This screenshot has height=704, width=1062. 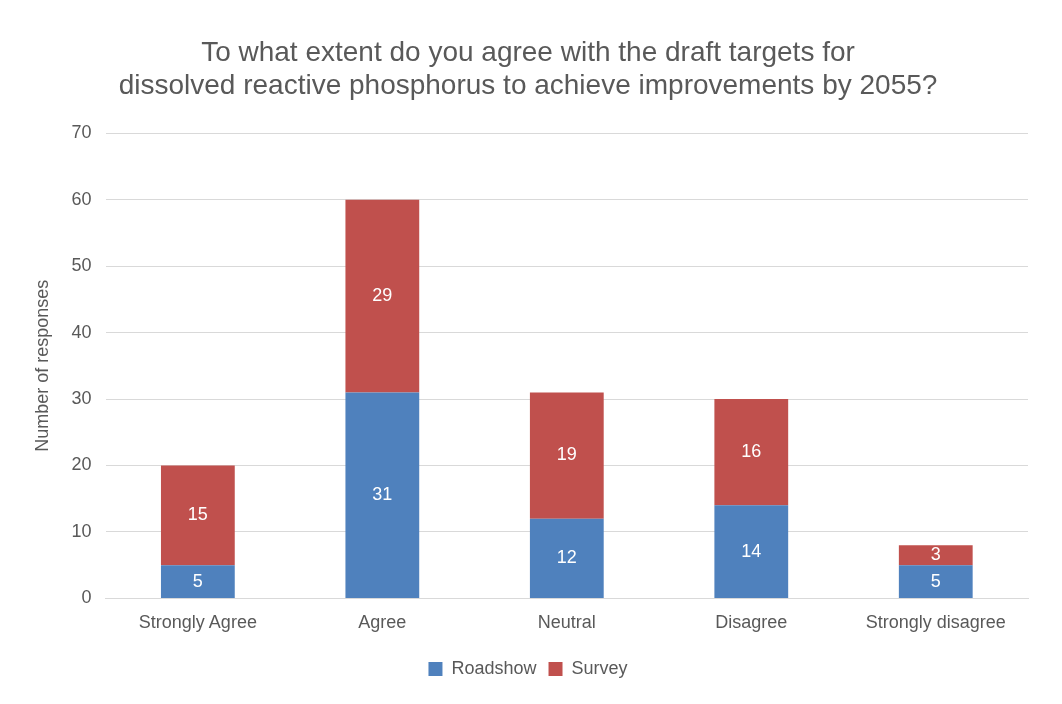 I want to click on y-tick-label: 60, so click(x=81, y=198).